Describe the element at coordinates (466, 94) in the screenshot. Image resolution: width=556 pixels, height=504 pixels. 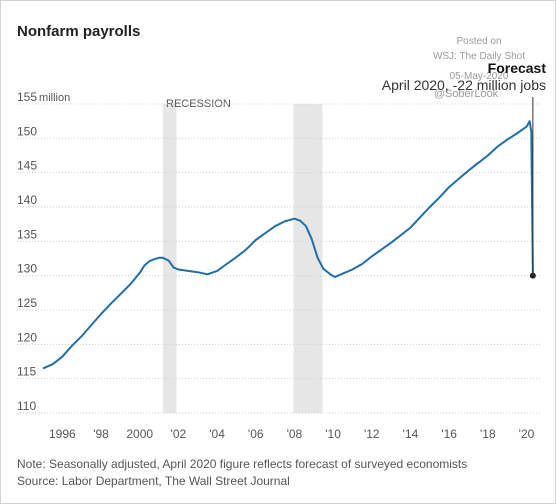
I see `watermark-line-4: @SoberLook` at that location.